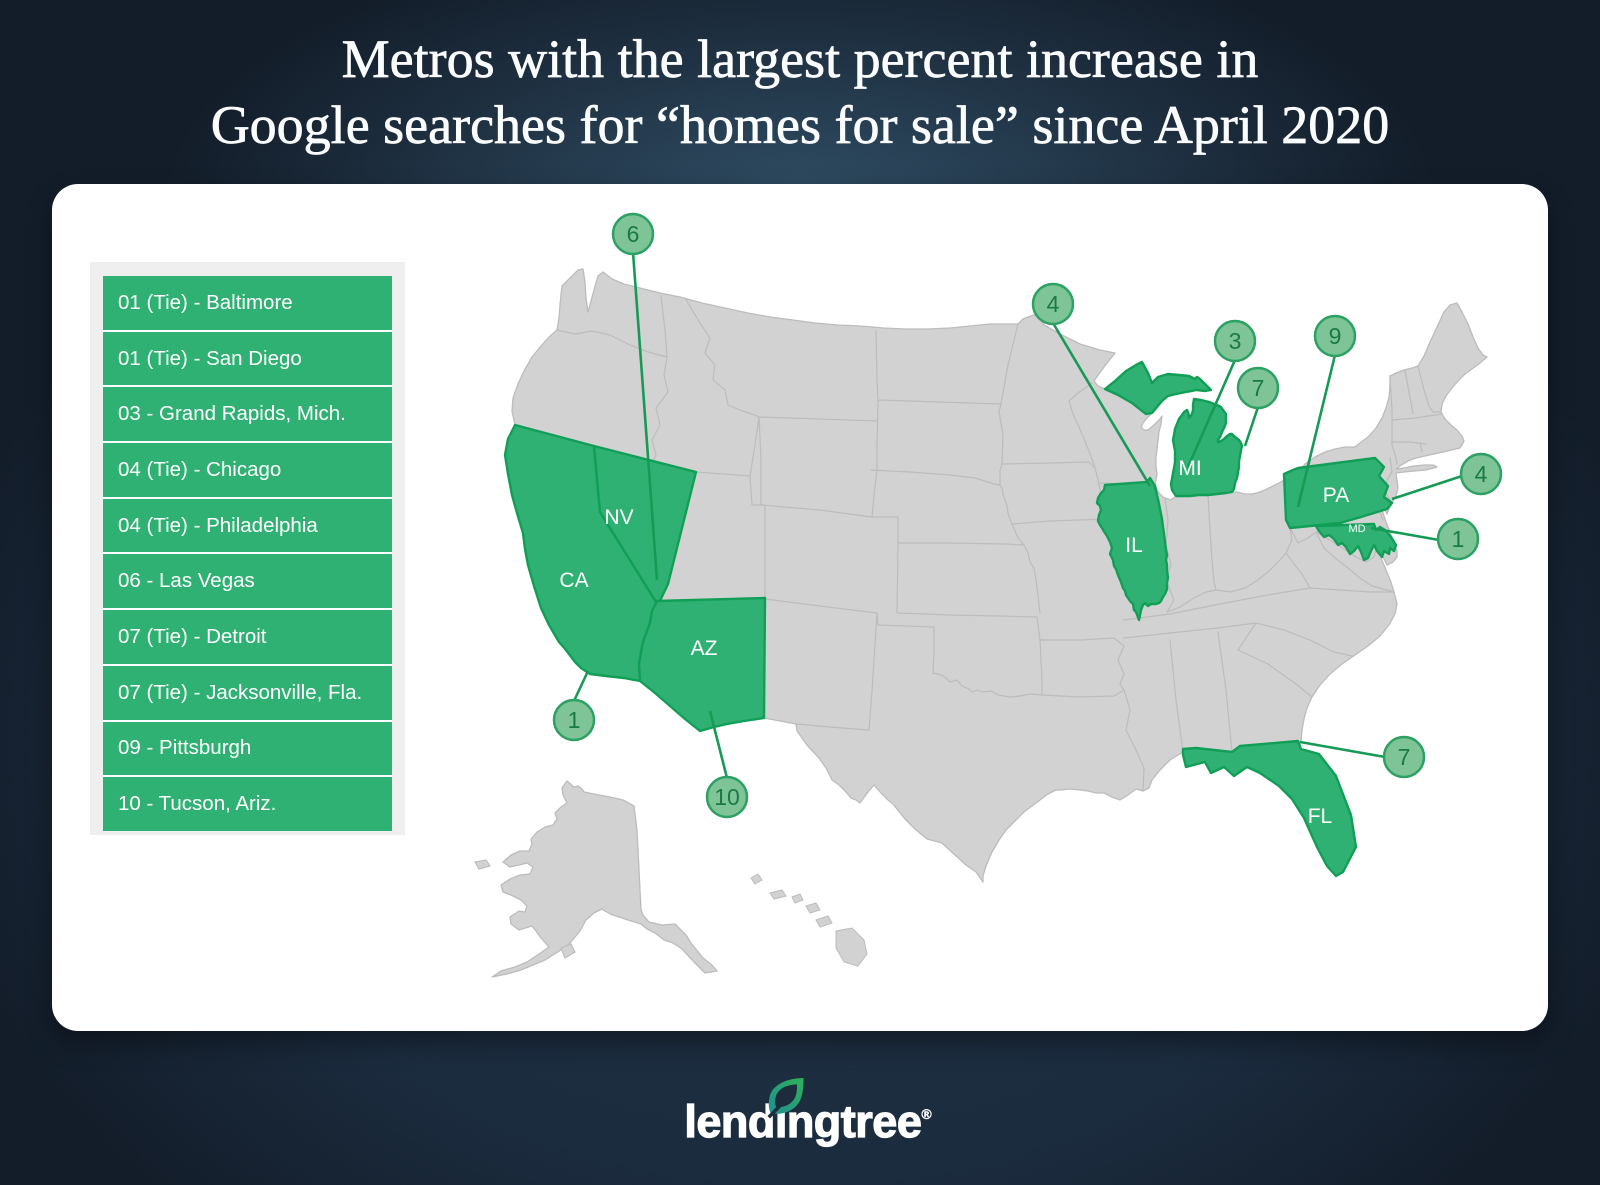 The height and width of the screenshot is (1185, 1600). Describe the element at coordinates (1235, 341) in the screenshot. I see `svg-text: 3` at that location.